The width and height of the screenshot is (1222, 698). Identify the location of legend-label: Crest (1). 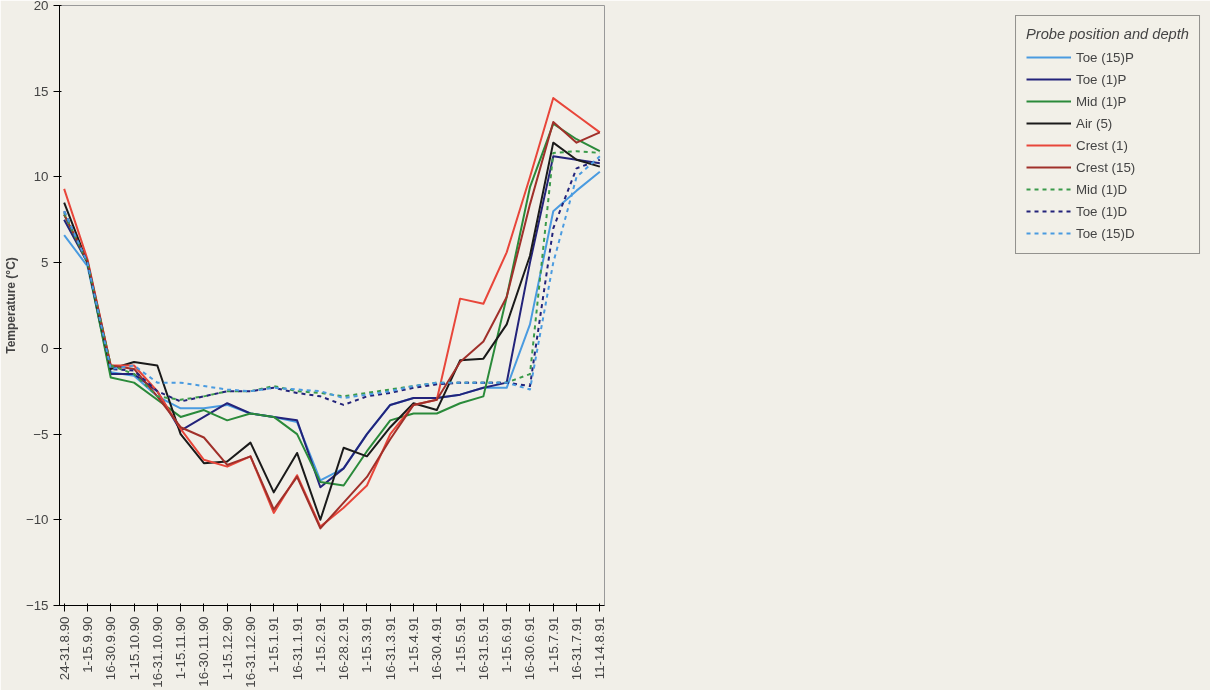
(1102, 145).